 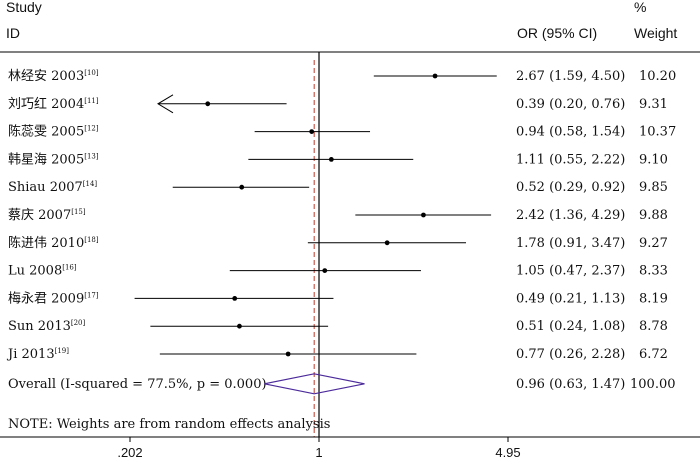 What do you see at coordinates (570, 76) in the screenshot?
I see `ci-text: 2.67 (1.59, 4.50)` at bounding box center [570, 76].